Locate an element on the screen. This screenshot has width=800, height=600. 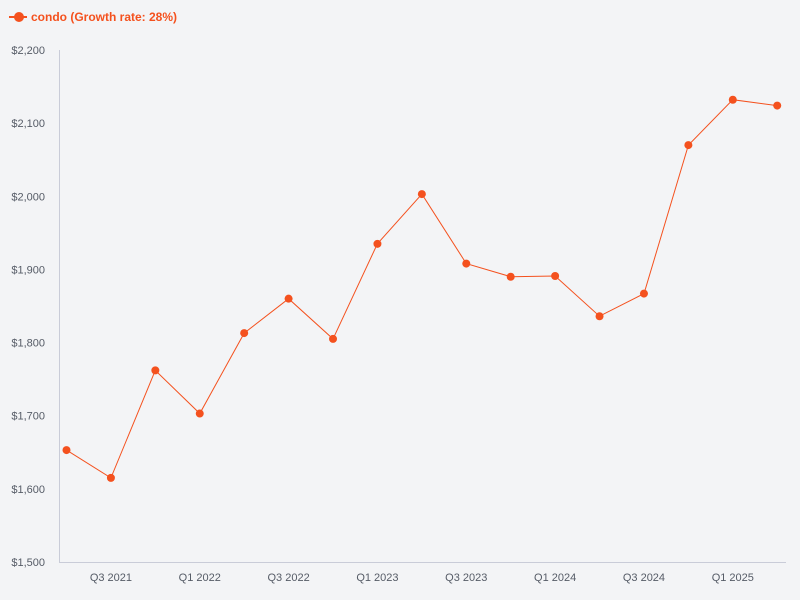
legend: condo (Growth rate: 28%) is located at coordinates (93, 17).